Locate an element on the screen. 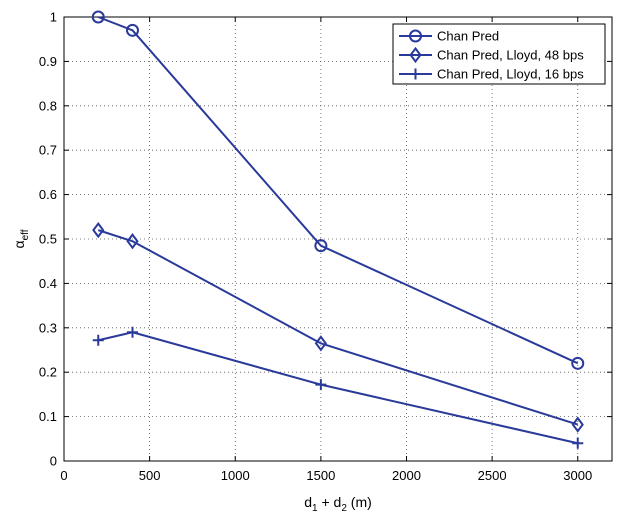 The height and width of the screenshot is (519, 639). x-tick-label: 2000 is located at coordinates (406, 475).